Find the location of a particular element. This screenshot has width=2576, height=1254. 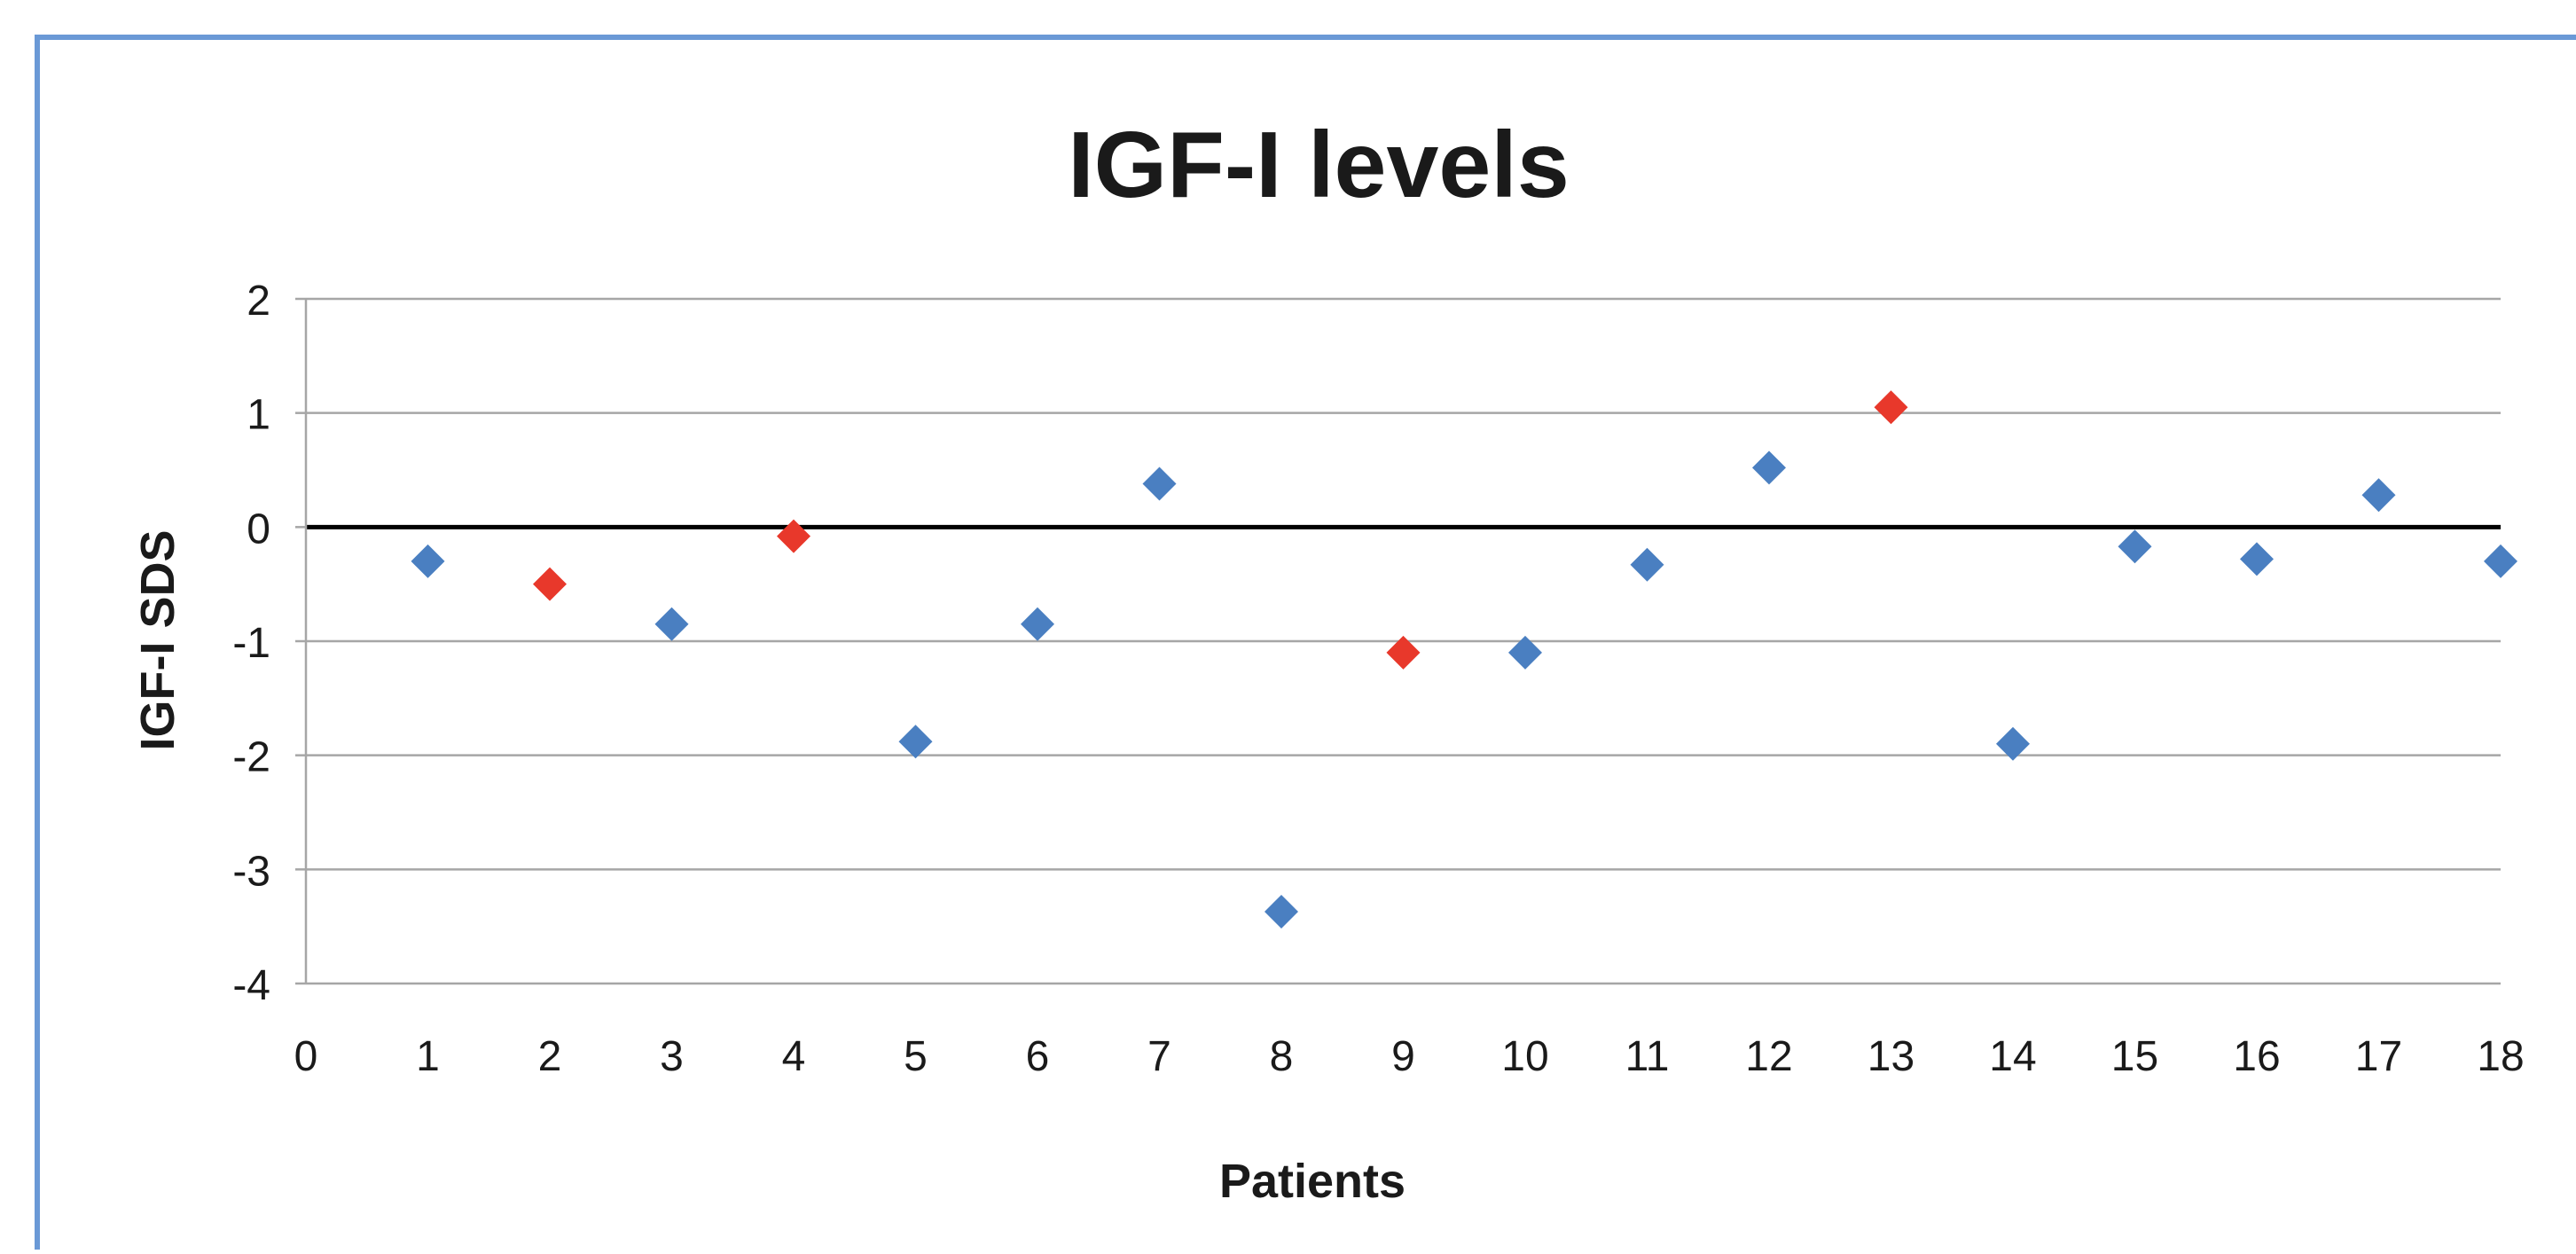

x-tick-label: 13 is located at coordinates (1890, 1056).